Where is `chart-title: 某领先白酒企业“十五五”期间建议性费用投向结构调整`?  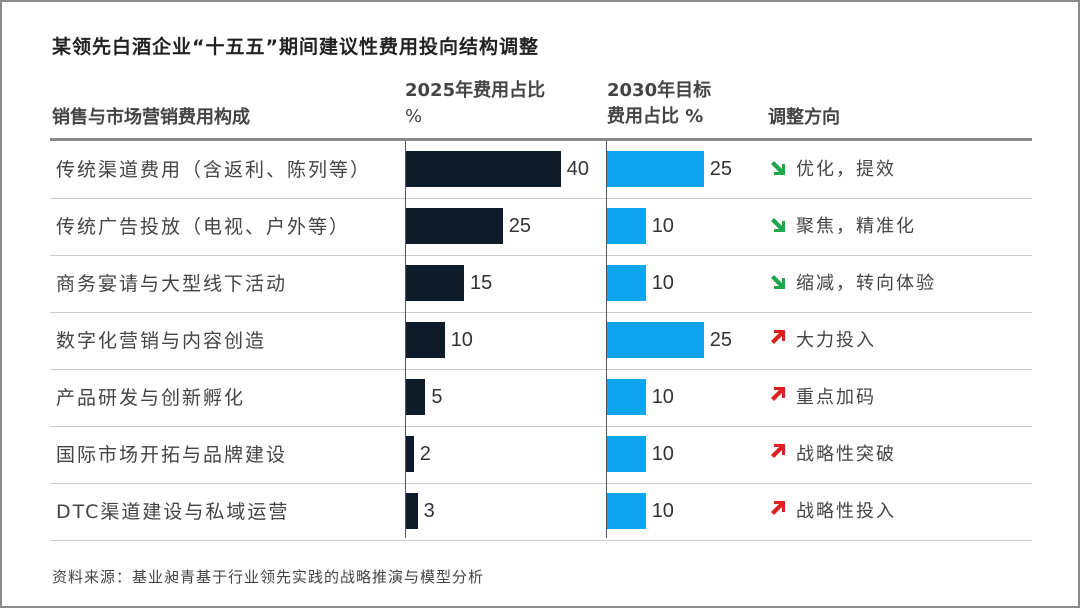
chart-title: 某领先白酒企业“十五五”期间建议性费用投向结构调整 is located at coordinates (295, 47).